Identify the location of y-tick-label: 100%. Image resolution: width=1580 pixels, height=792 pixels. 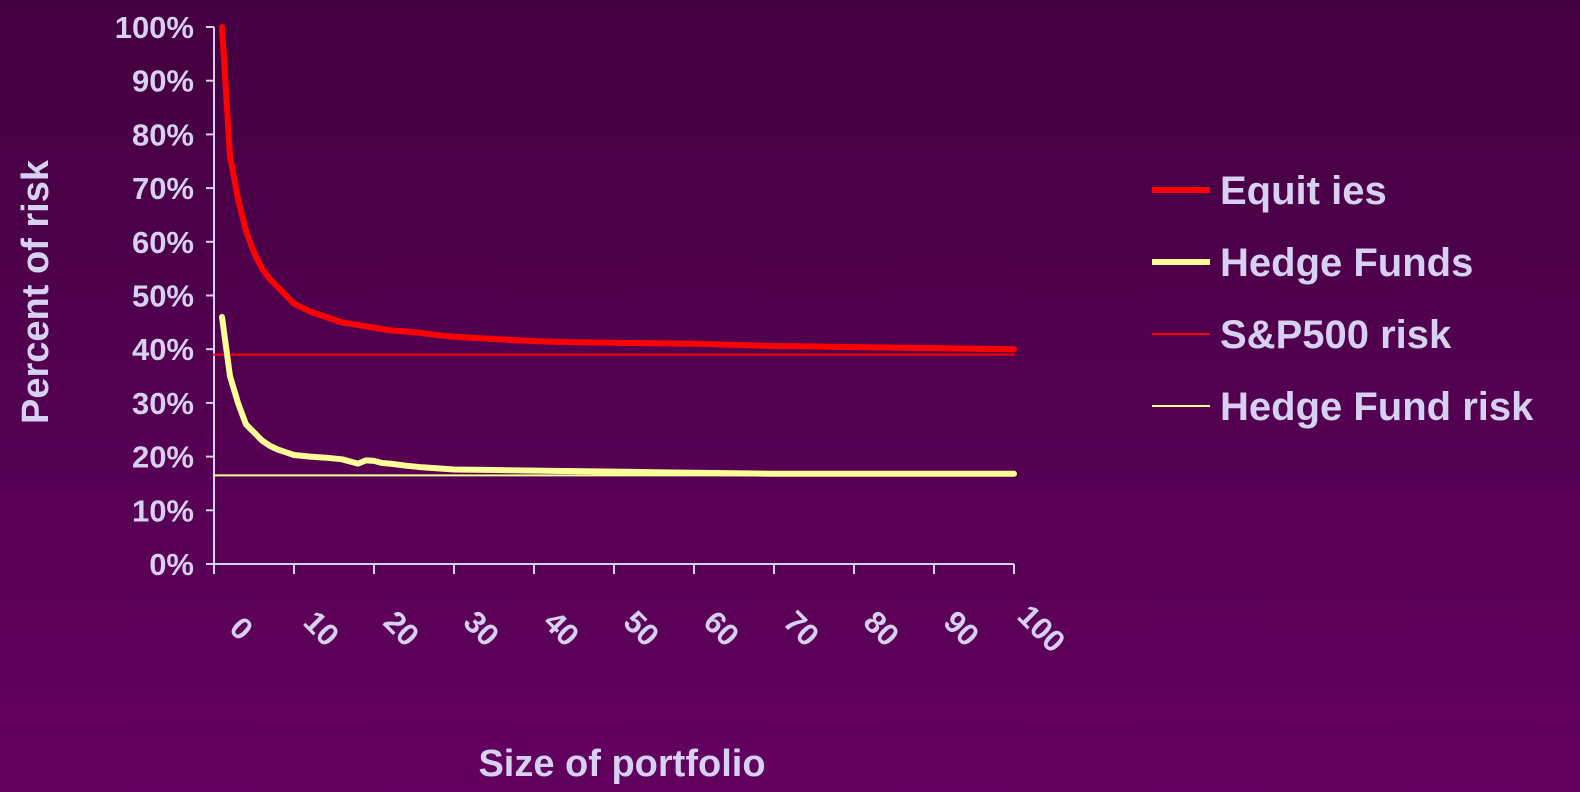
(154, 27).